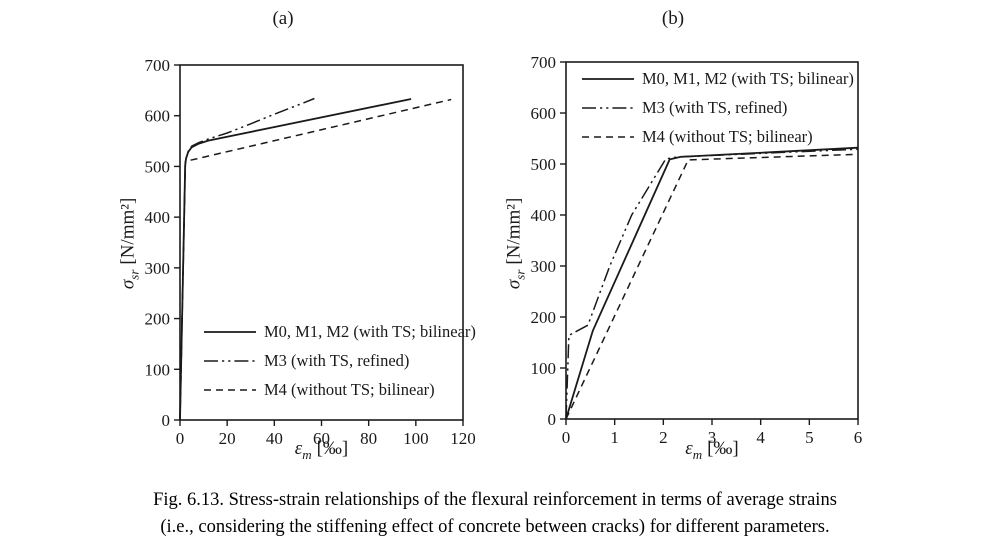  I want to click on panel-a-title: (a), so click(283, 18).